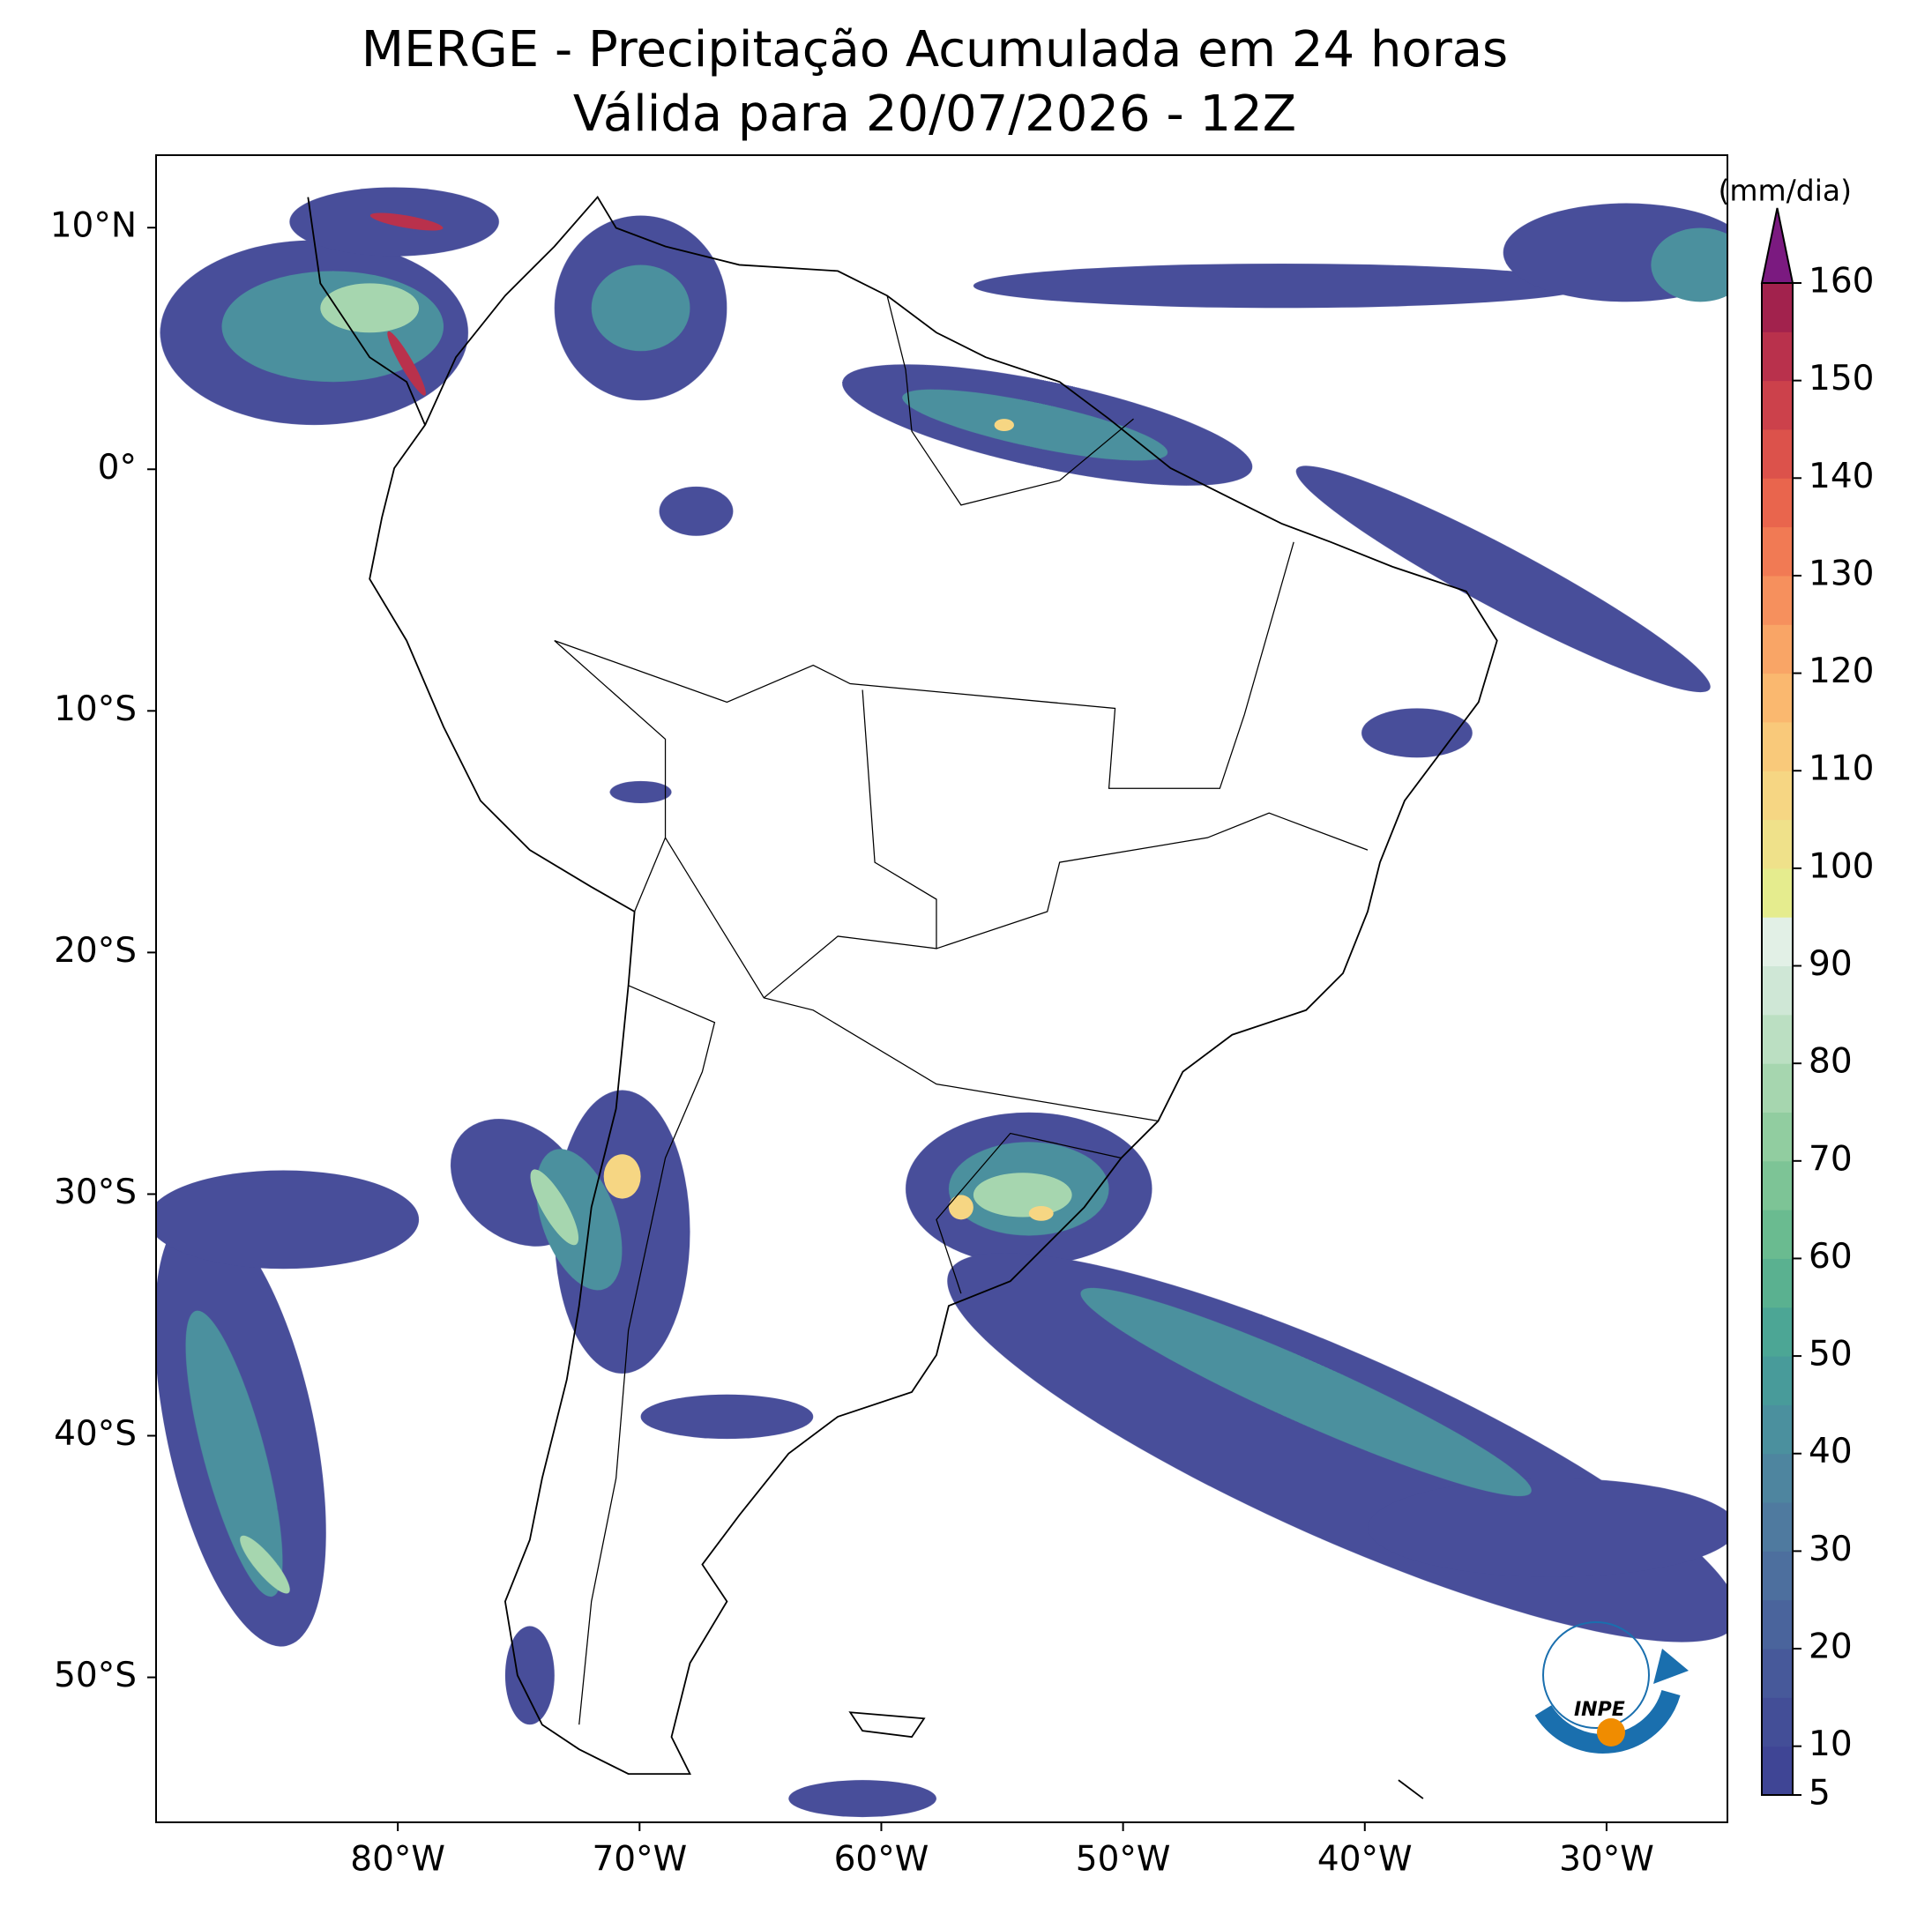 This screenshot has width=1932, height=1914. Describe the element at coordinates (1786, 191) in the screenshot. I see `colorbar-label: (mm/dia)` at that location.